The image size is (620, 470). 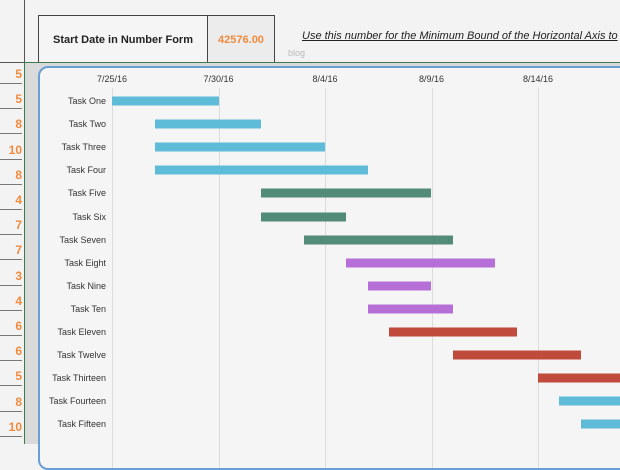 I want to click on task-label: Task Five, so click(x=86, y=193).